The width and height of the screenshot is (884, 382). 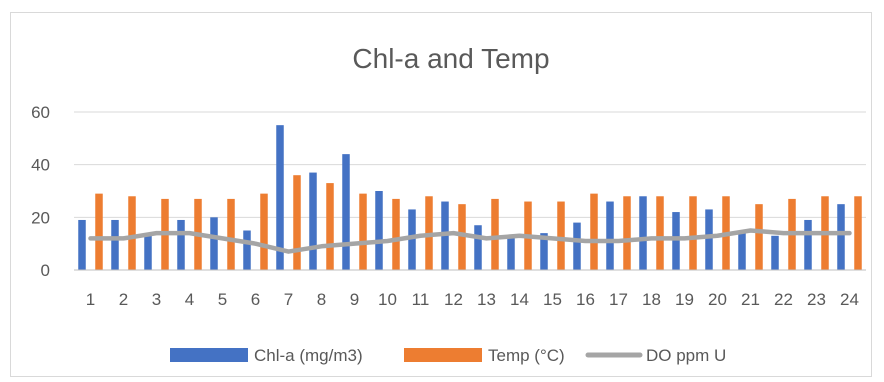 What do you see at coordinates (288, 299) in the screenshot?
I see `x-tick-label: 7` at bounding box center [288, 299].